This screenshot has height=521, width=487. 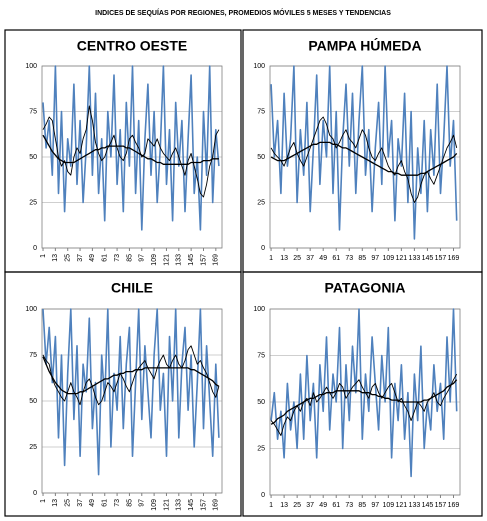 I want to click on panel-title: CHILE, so click(x=132, y=288).